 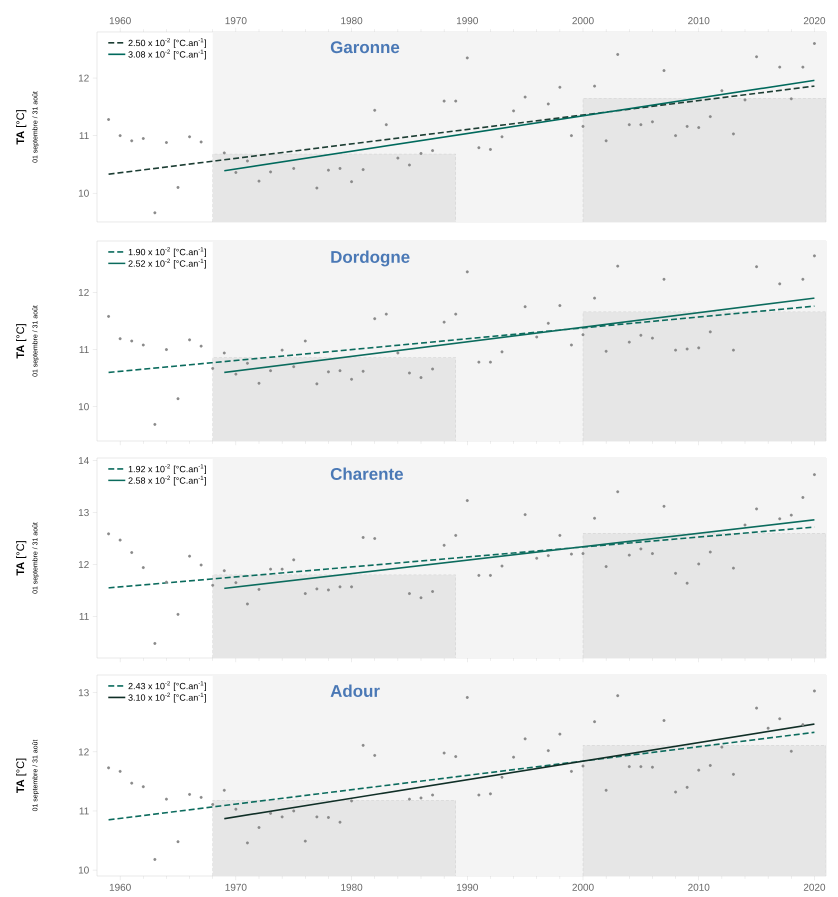 I want to click on y-tick-label: 11, so click(x=84, y=349).